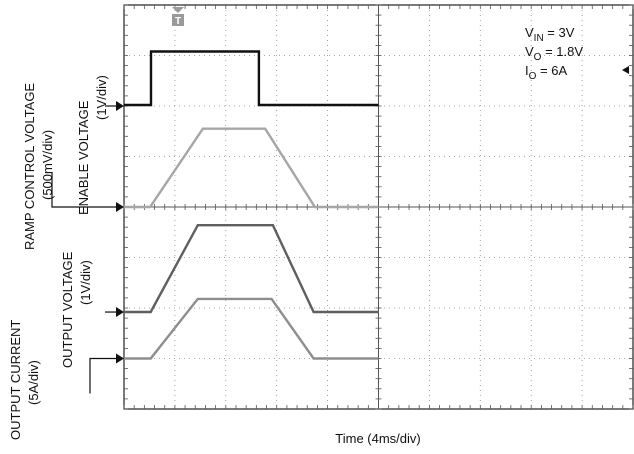 The image size is (634, 454). I want to click on trigger-marker: T, so click(178, 17).